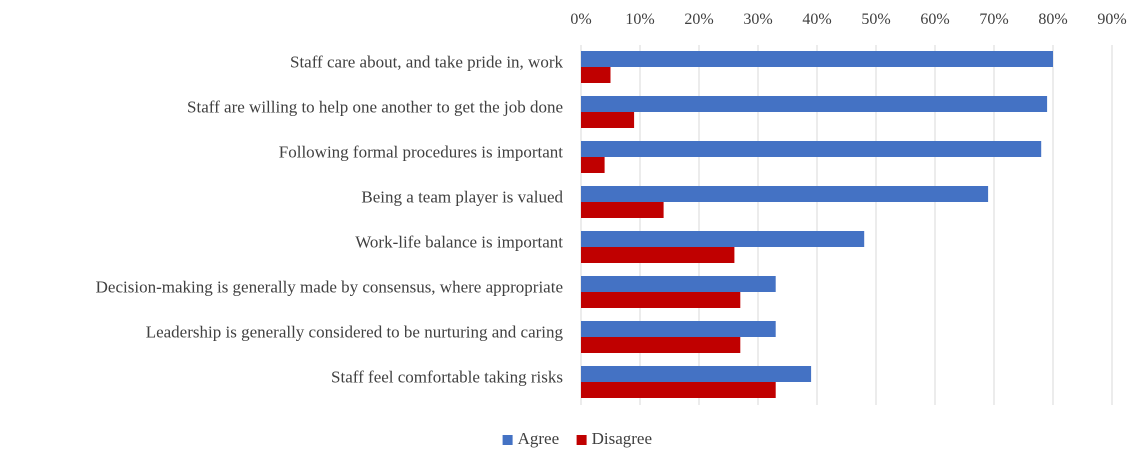 Image resolution: width=1134 pixels, height=453 pixels. Describe the element at coordinates (1052, 19) in the screenshot. I see `x-tick-label: 80%` at that location.